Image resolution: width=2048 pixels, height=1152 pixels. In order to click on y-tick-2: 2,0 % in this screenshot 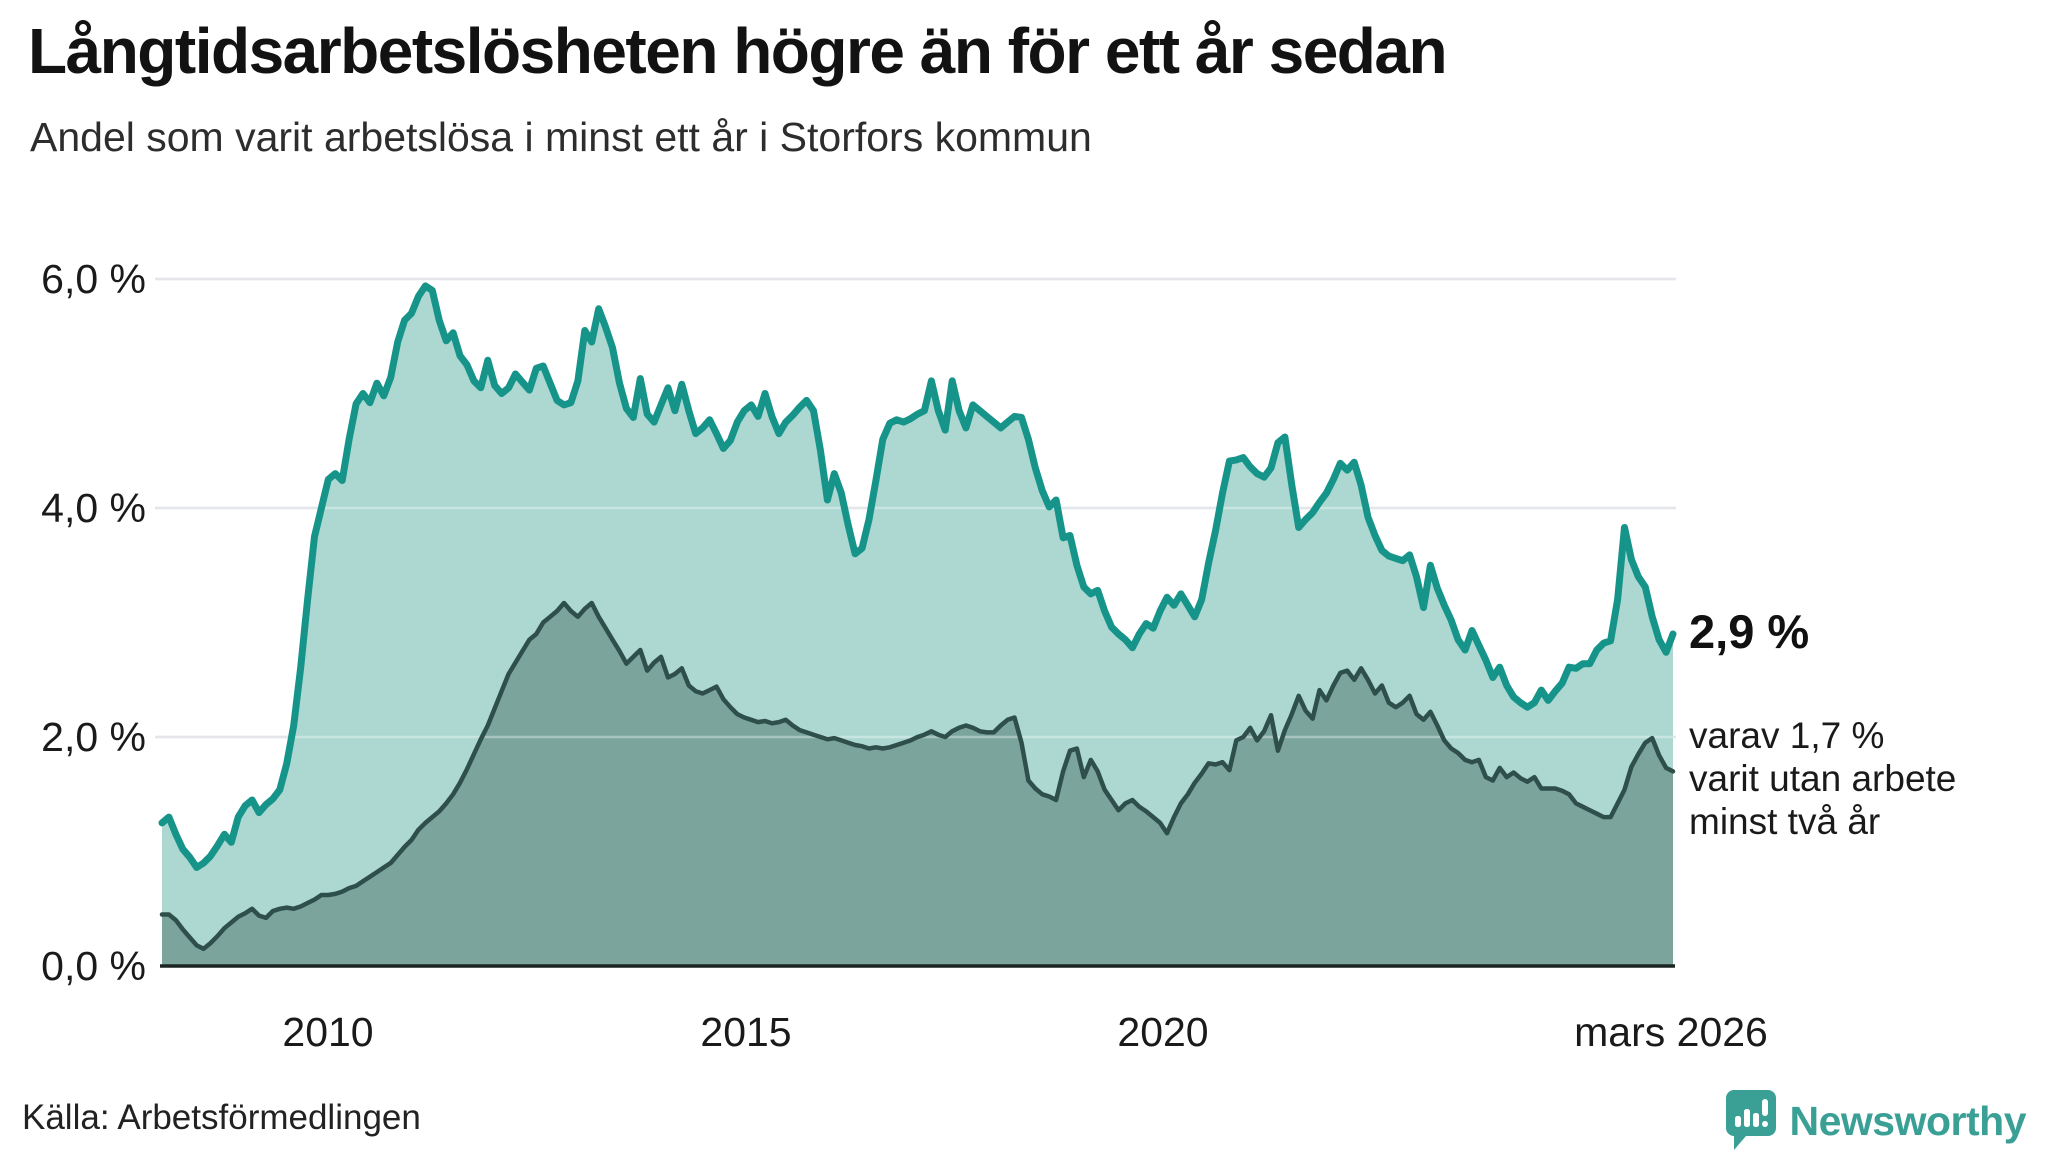, I will do `click(93, 737)`.